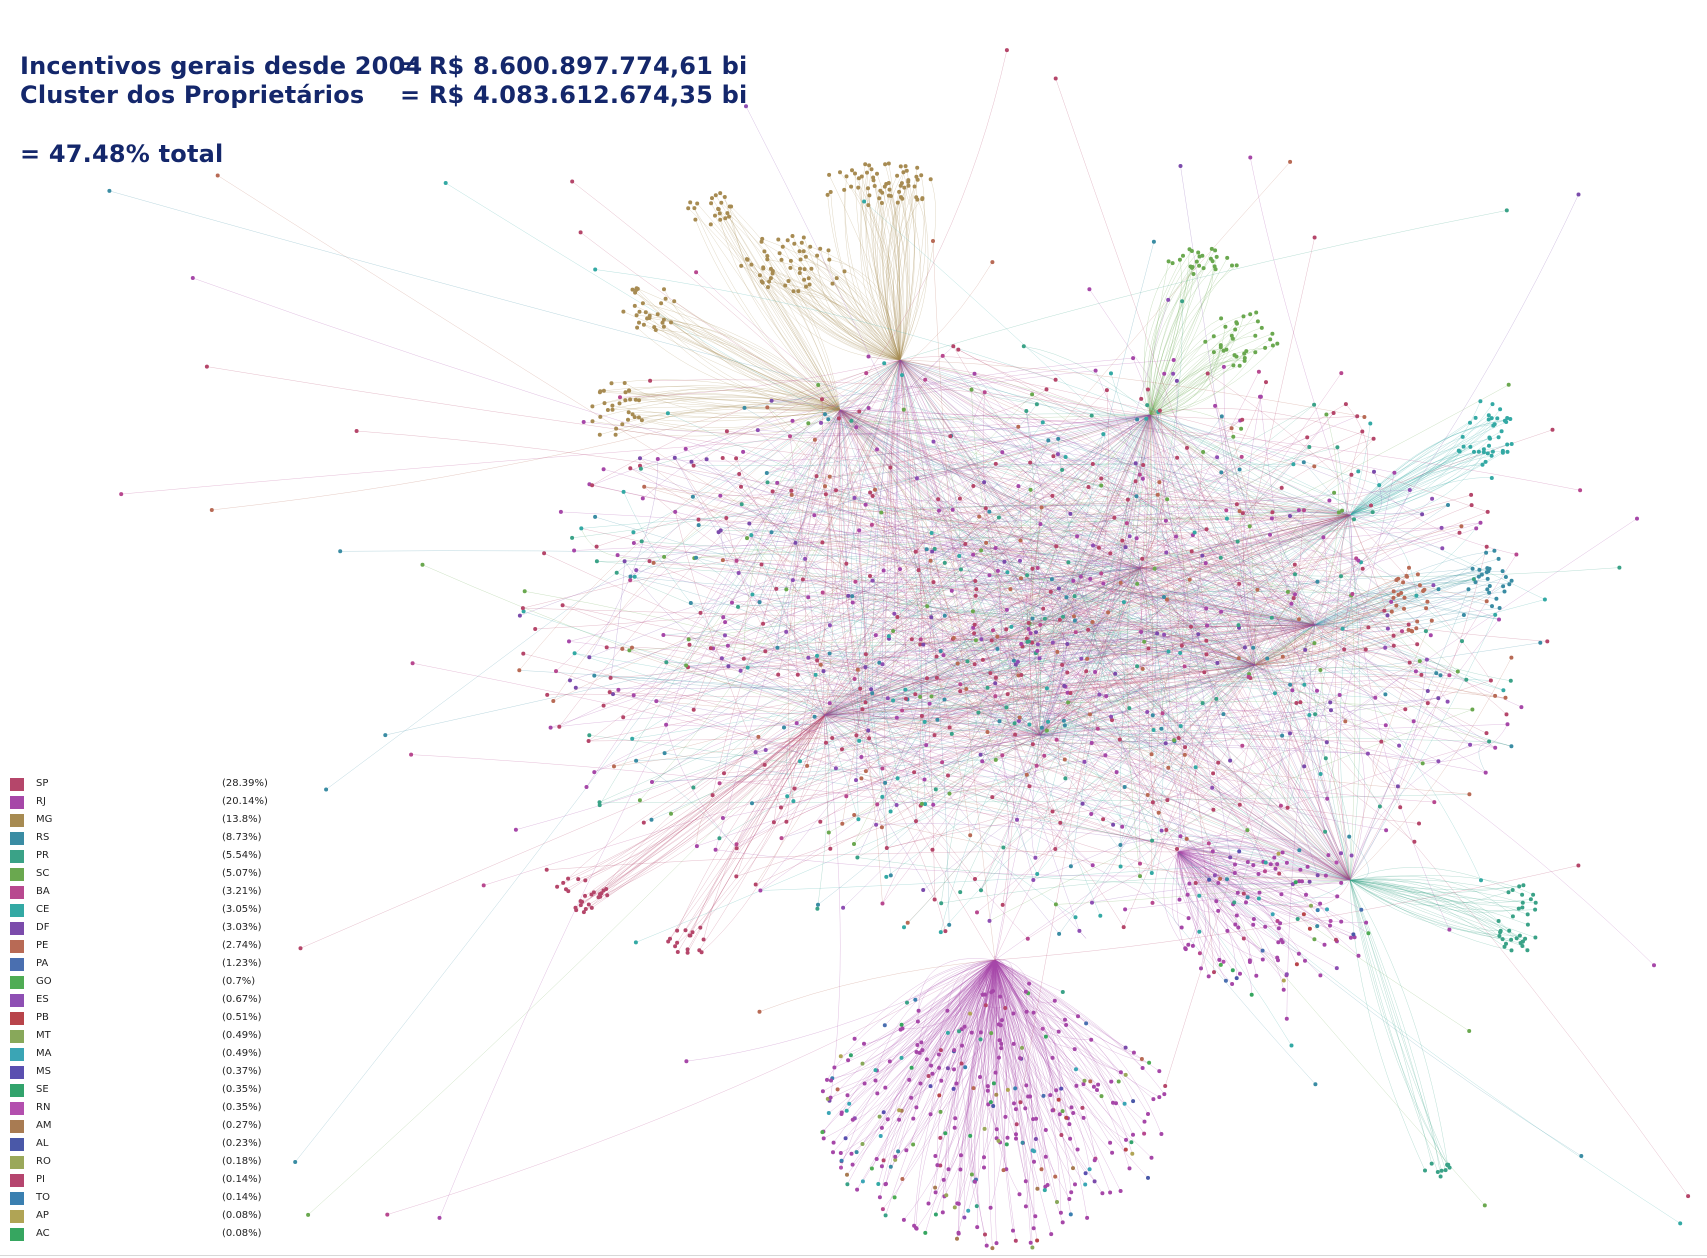 This screenshot has width=1707, height=1258. Describe the element at coordinates (42, 963) in the screenshot. I see `legend-state-label: PA` at that location.